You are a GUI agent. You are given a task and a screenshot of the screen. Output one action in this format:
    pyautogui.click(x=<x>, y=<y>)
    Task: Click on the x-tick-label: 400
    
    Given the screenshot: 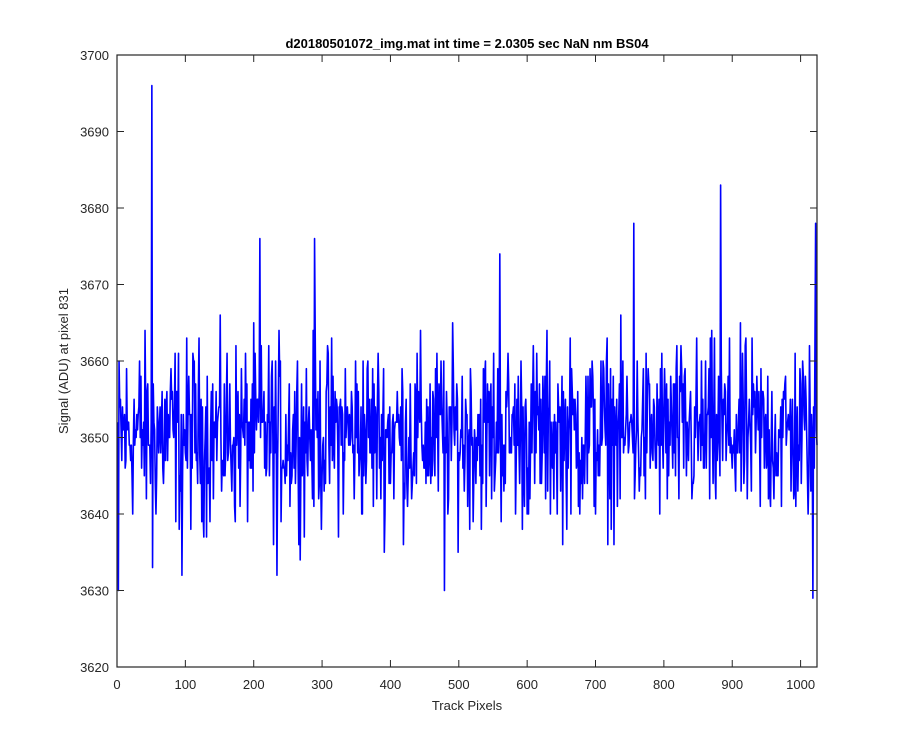 What is the action you would take?
    pyautogui.click(x=391, y=684)
    